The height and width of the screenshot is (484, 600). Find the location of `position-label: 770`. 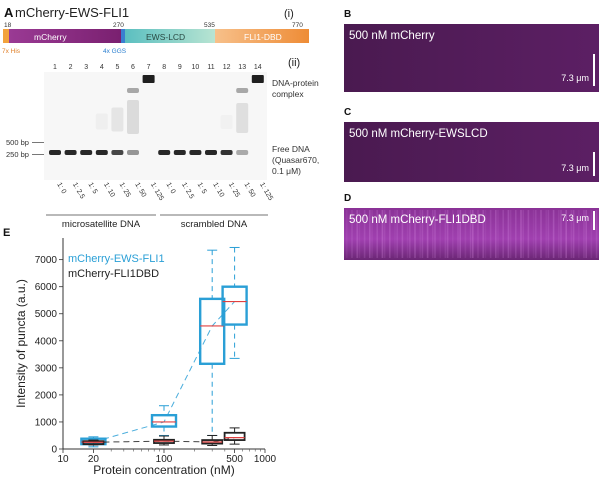

position-label: 770 is located at coordinates (297, 25).